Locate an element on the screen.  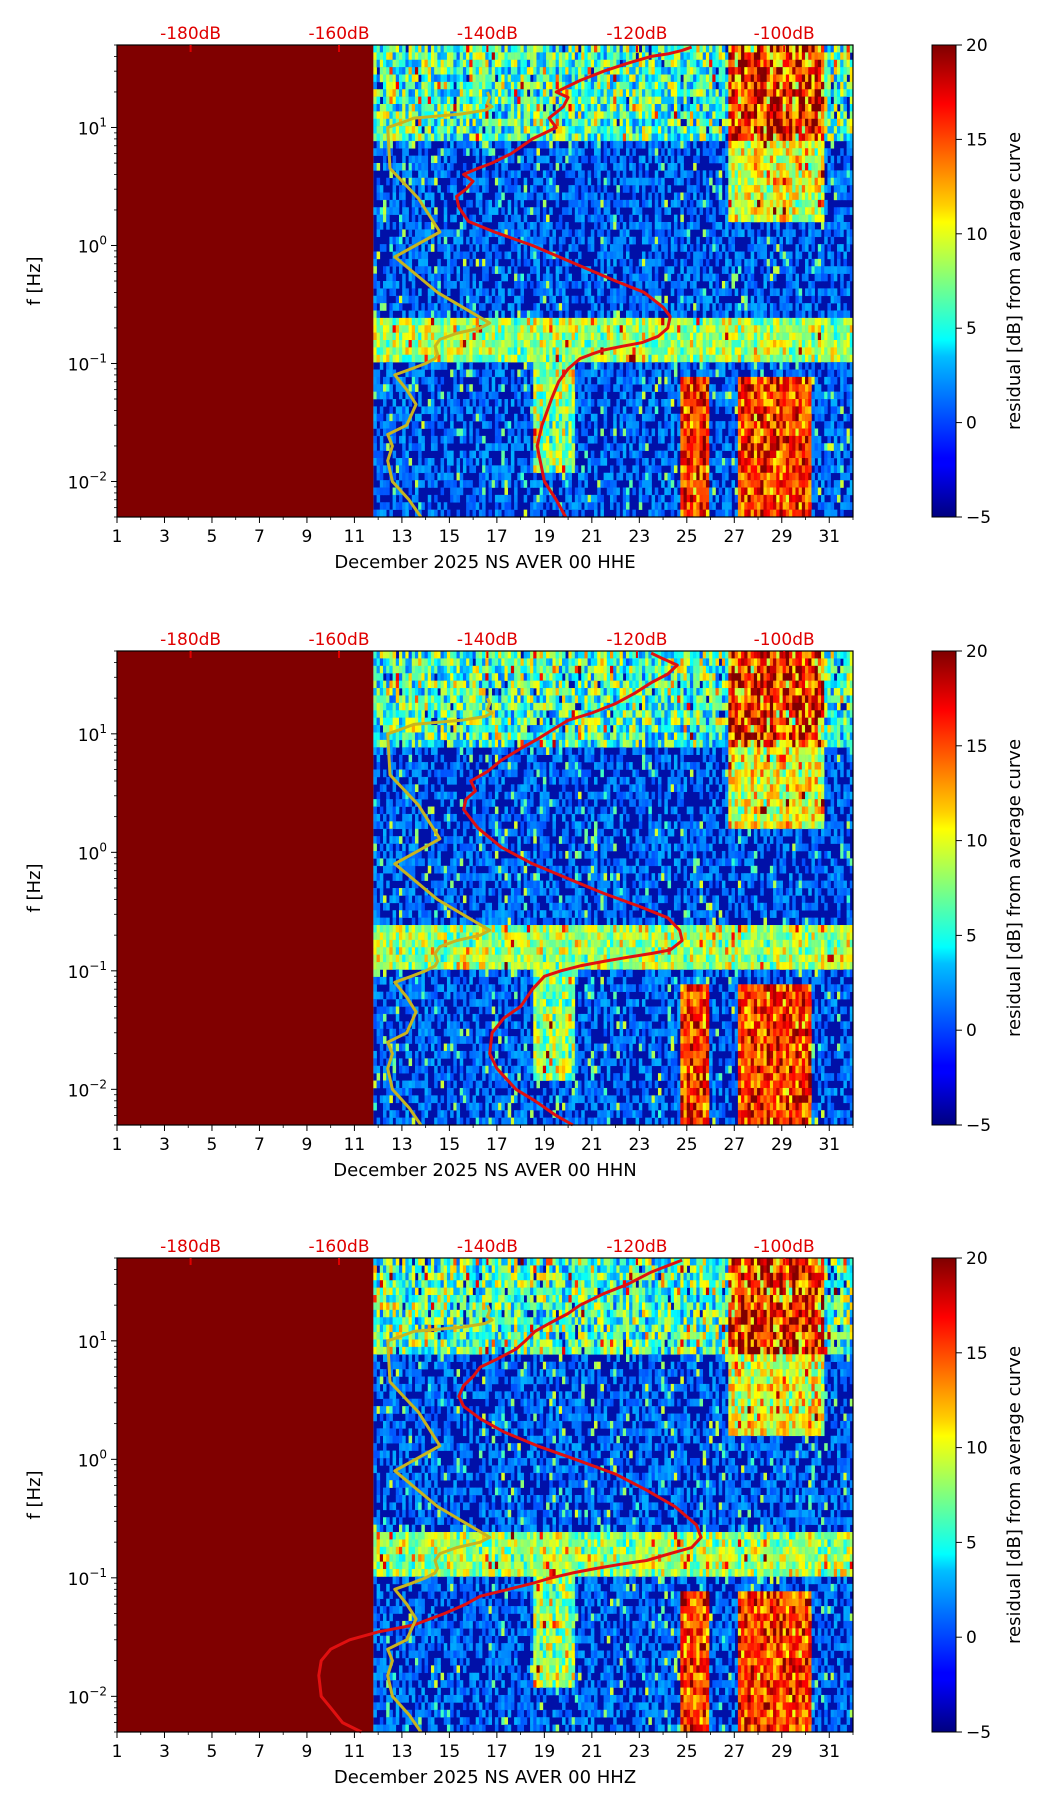
x-tick-label: 11 is located at coordinates (355, 1145).